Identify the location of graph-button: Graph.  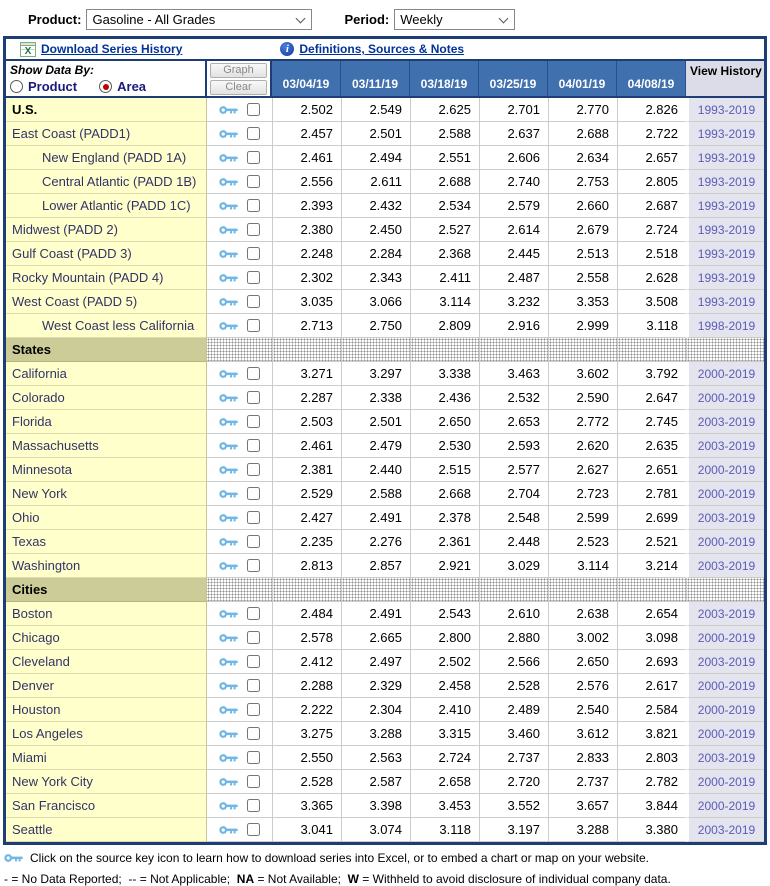
(238, 70).